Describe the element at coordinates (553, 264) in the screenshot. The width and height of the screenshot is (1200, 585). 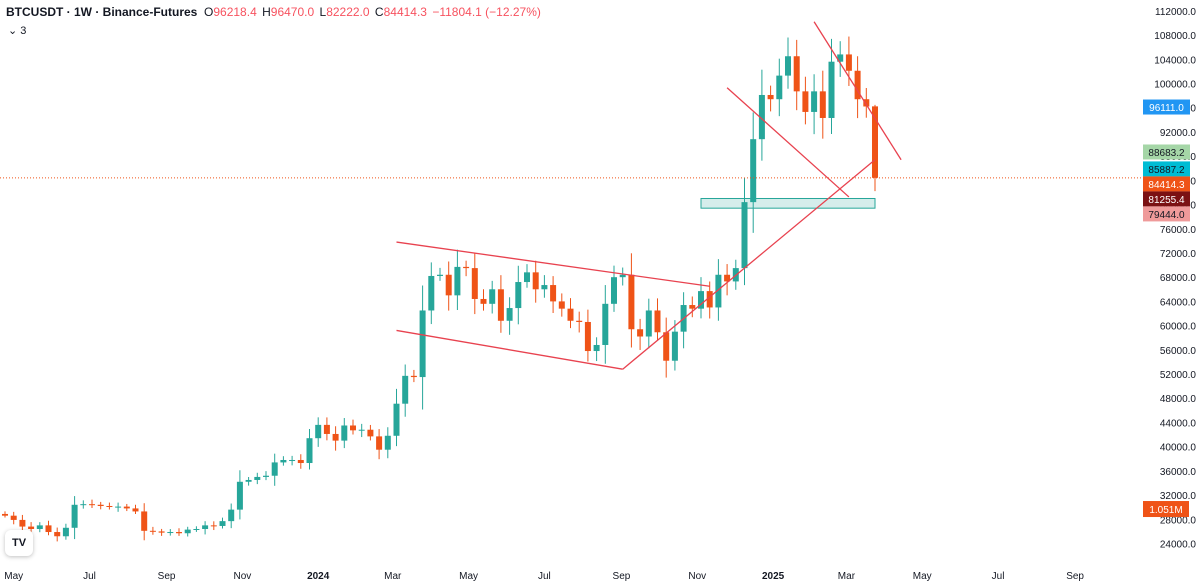
I see `pennant-upper-line` at that location.